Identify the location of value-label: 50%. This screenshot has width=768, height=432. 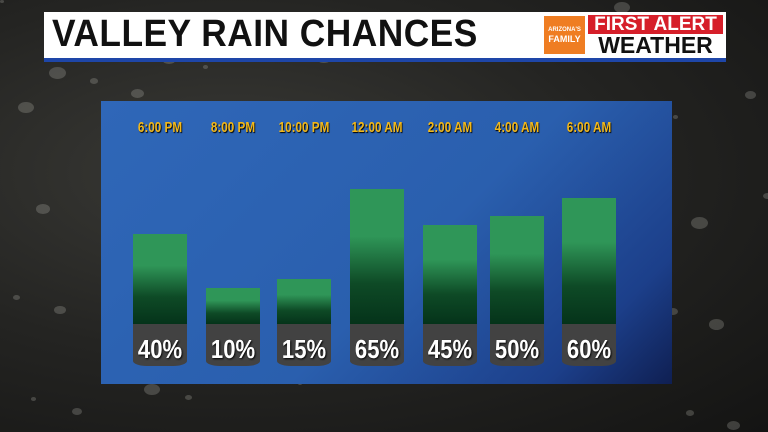
(517, 345).